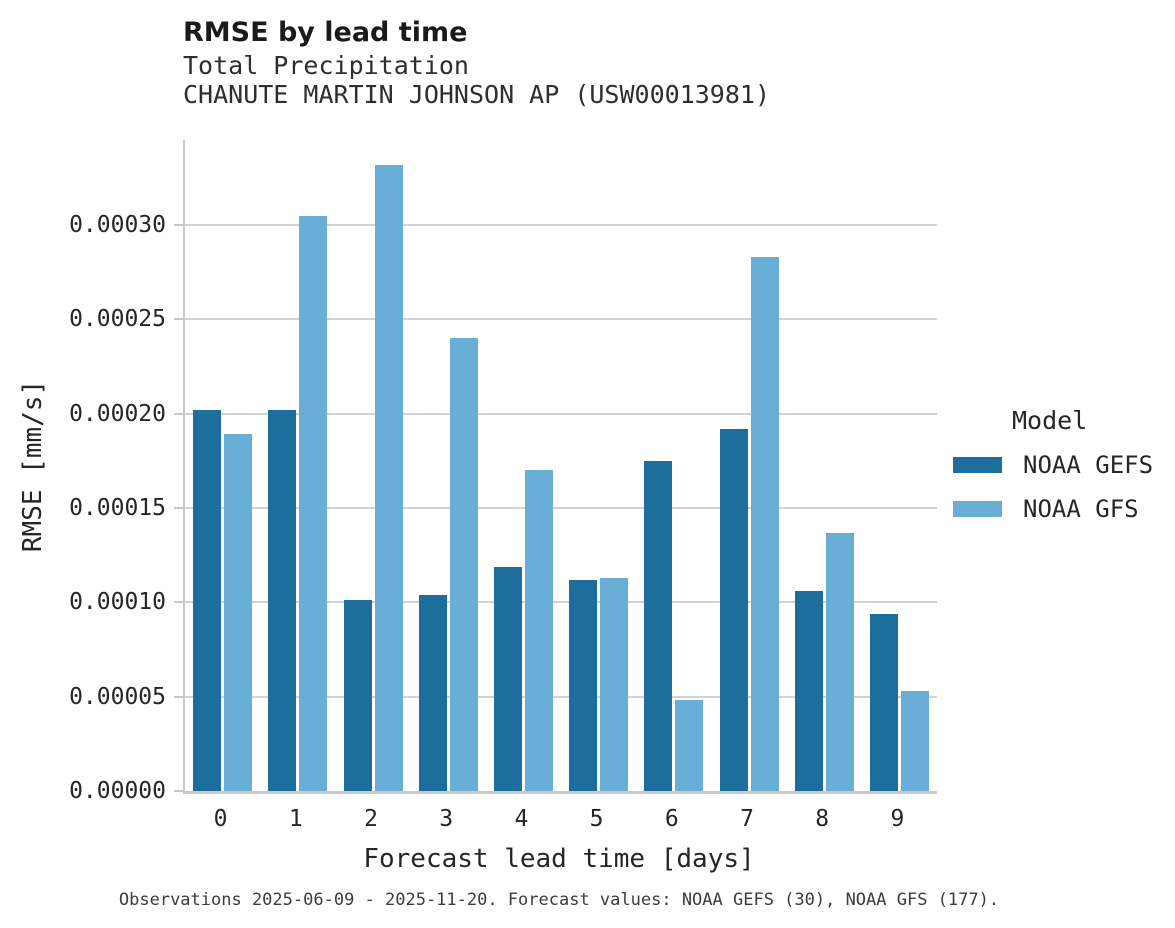  I want to click on y-tick-label: 0.00030, so click(117, 224).